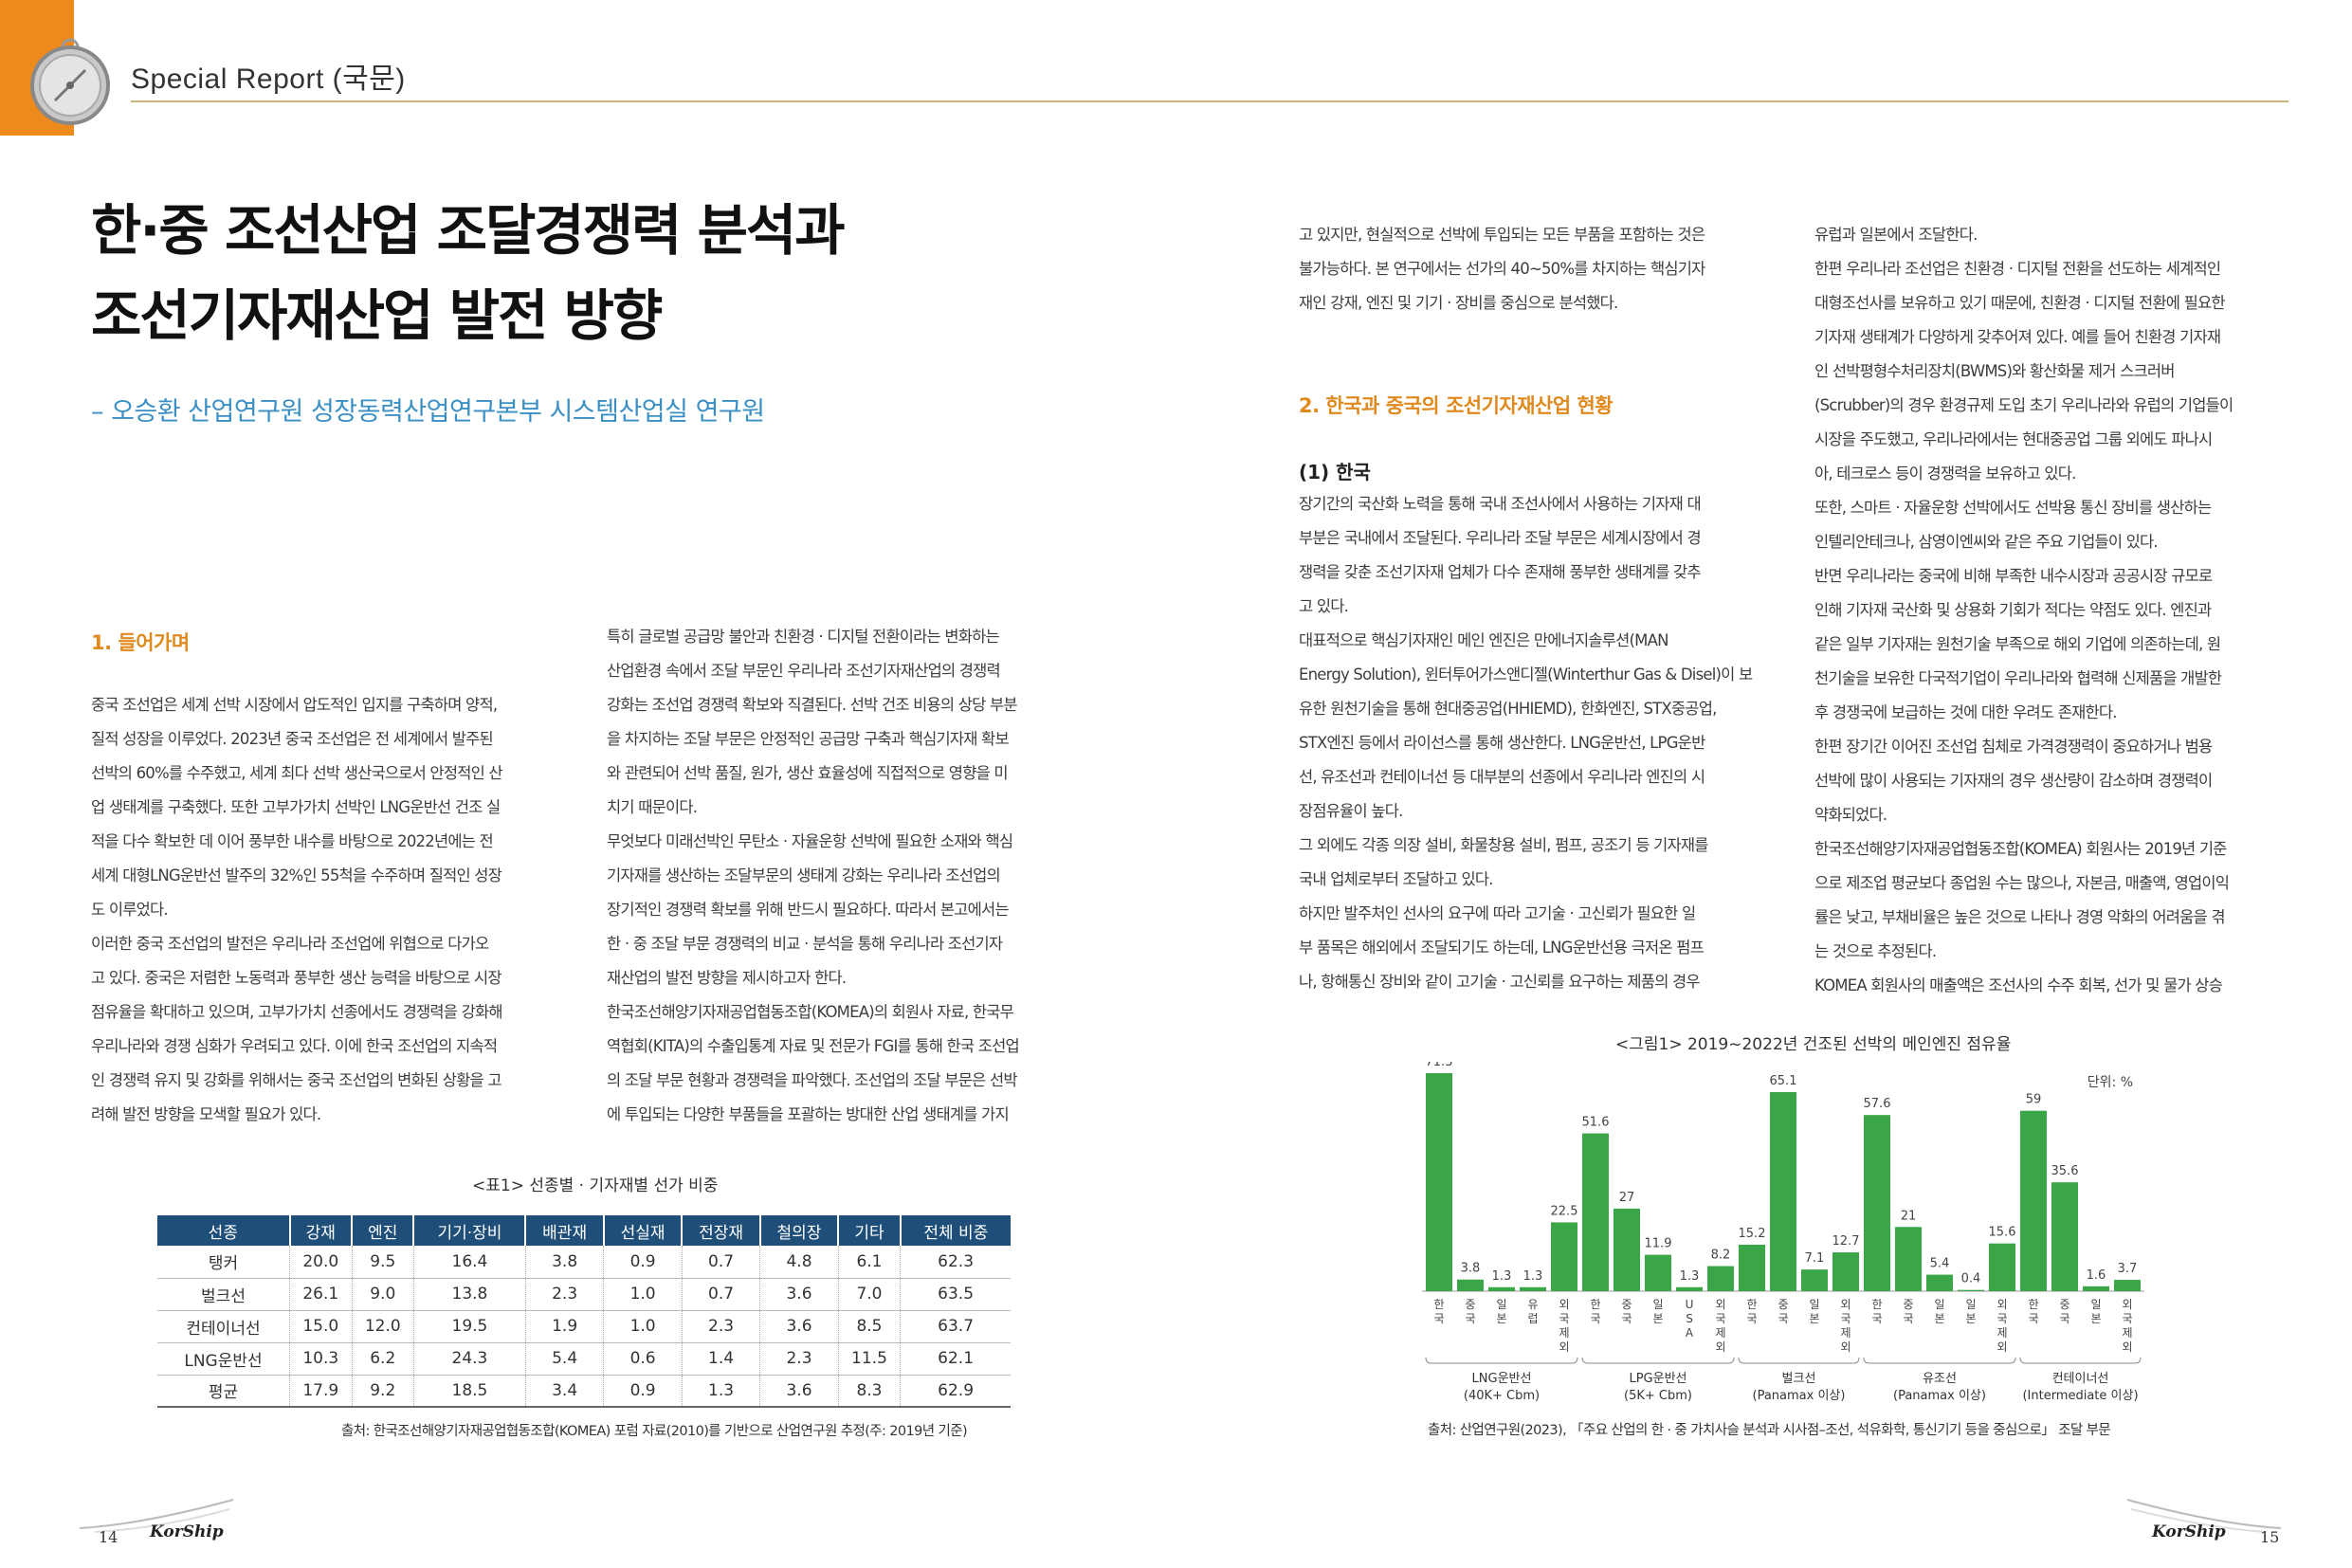 This screenshot has height=1568, width=2352. Describe the element at coordinates (320, 1359) in the screenshot. I see `table-cell: 10.3` at that location.